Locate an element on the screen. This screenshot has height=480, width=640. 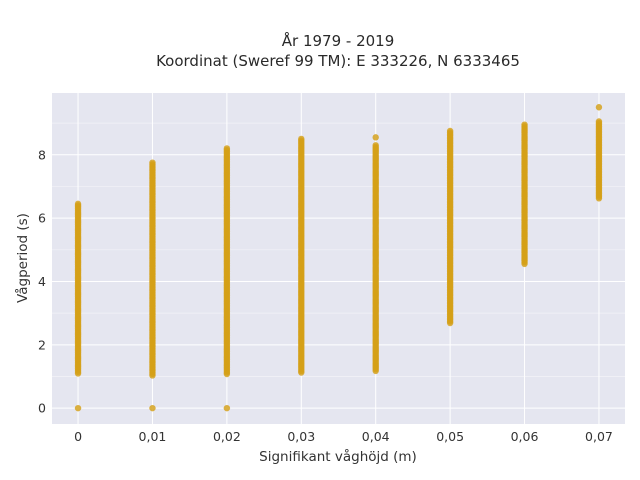
x-tick-label: 0,05 is located at coordinates (450, 436).